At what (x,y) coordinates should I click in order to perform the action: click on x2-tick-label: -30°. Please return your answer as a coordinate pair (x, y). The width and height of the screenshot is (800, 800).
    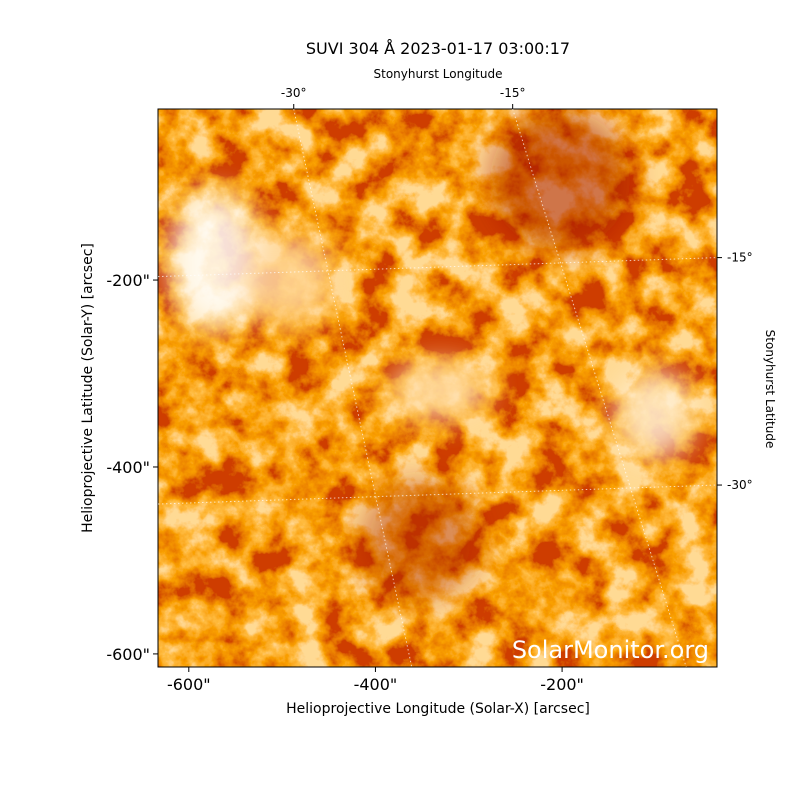
    Looking at the image, I should click on (294, 93).